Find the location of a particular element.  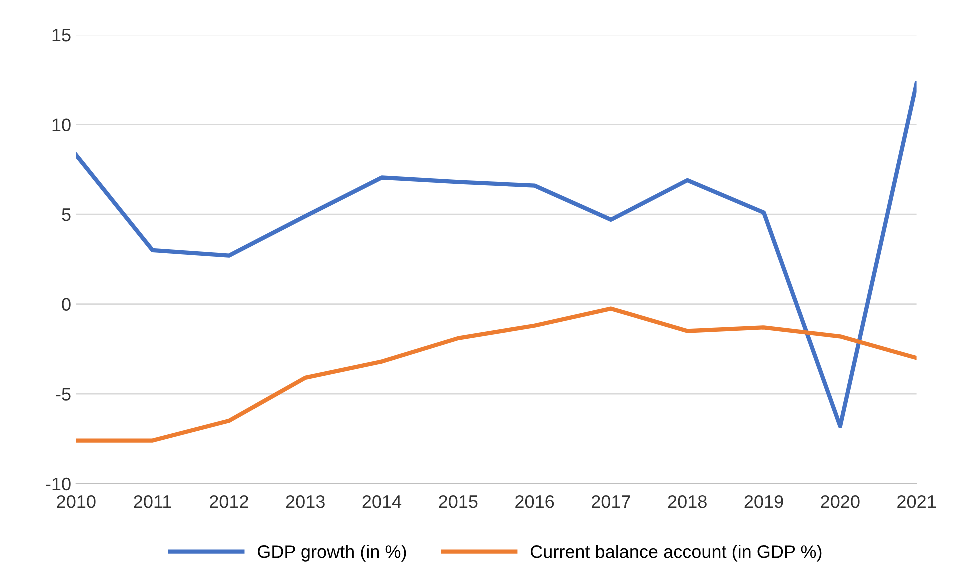

y-tick-label: 5 is located at coordinates (66, 215).